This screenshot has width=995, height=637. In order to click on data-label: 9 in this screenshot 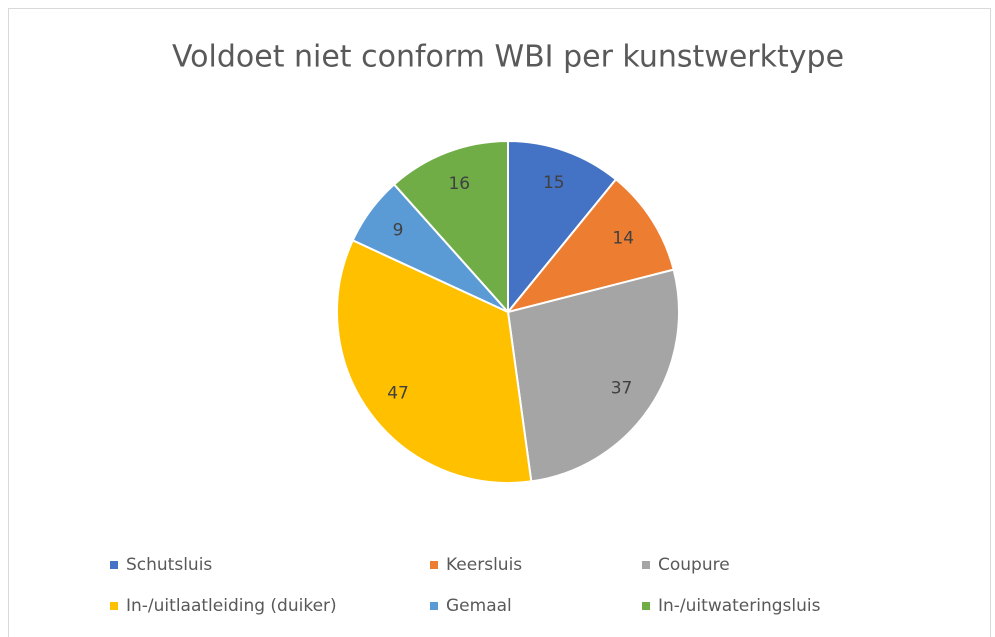, I will do `click(398, 231)`.